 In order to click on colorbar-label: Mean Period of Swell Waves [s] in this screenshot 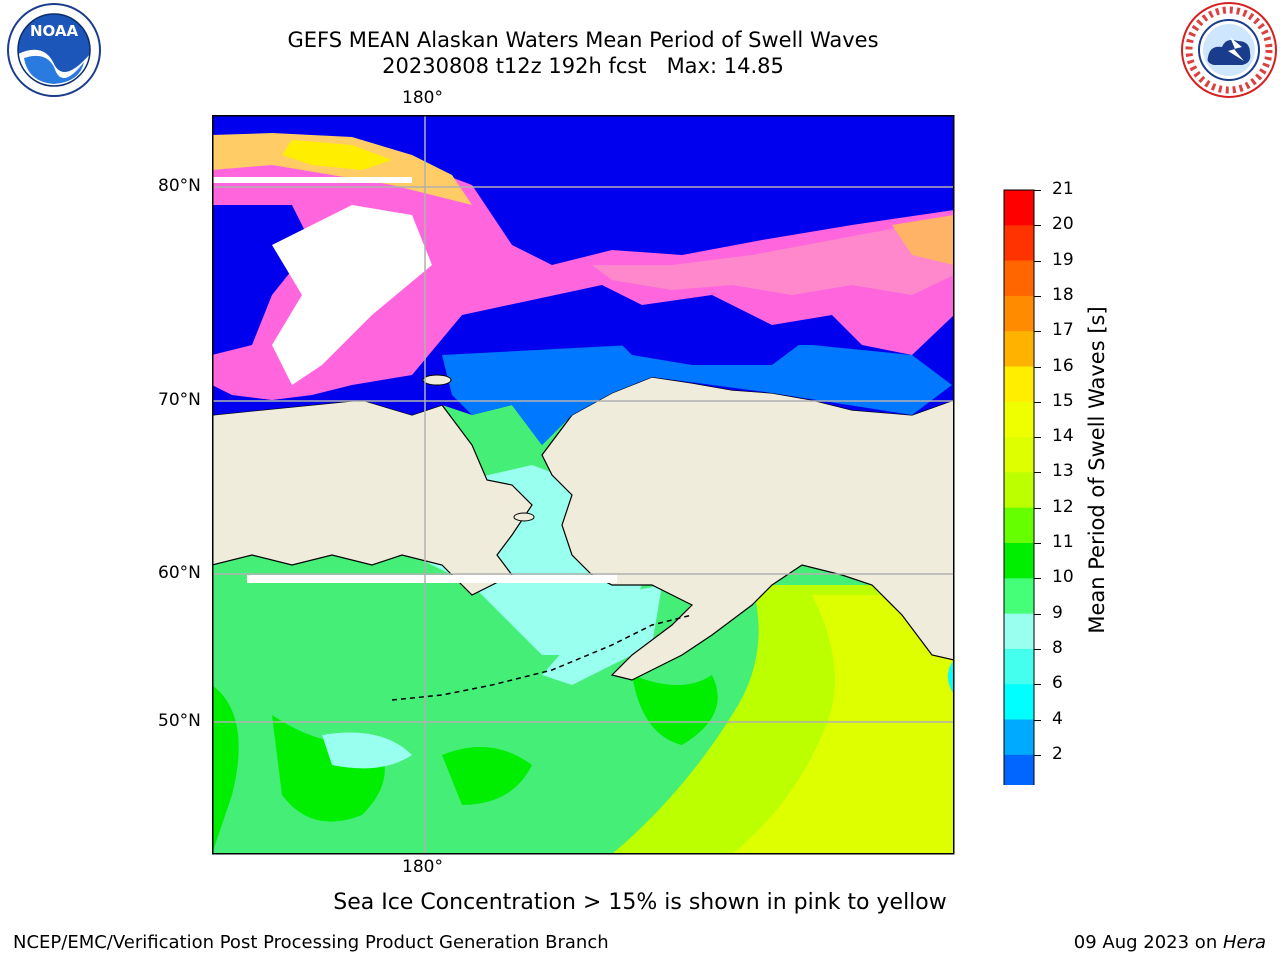, I will do `click(1097, 470)`.